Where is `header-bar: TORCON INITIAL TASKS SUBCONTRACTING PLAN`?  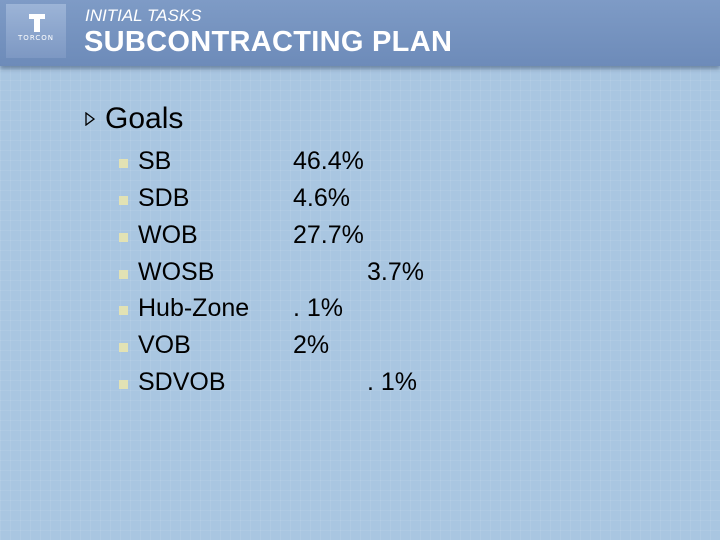
header-bar: TORCON INITIAL TASKS SUBCONTRACTING PLAN is located at coordinates (360, 33).